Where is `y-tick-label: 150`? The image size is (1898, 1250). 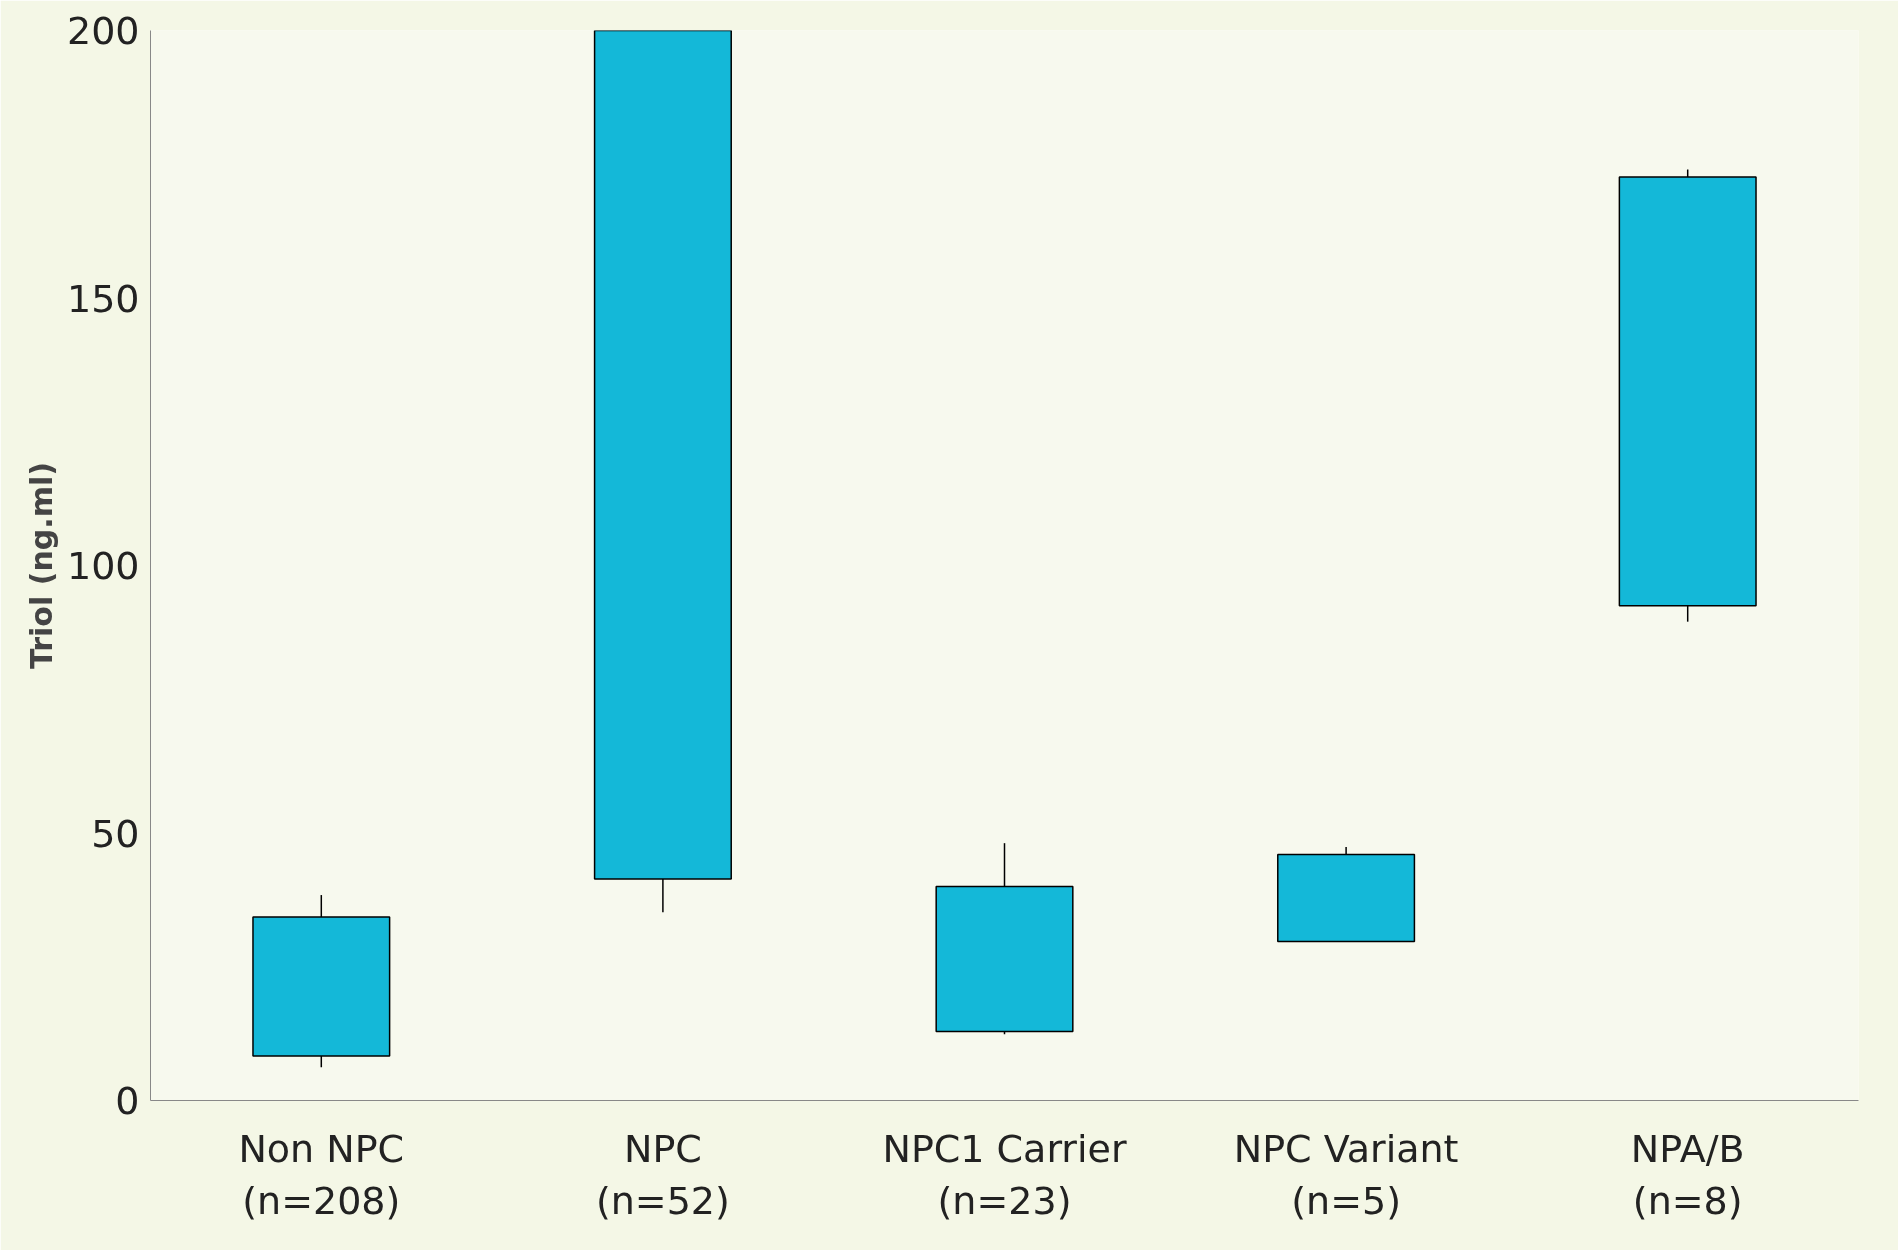 y-tick-label: 150 is located at coordinates (103, 298).